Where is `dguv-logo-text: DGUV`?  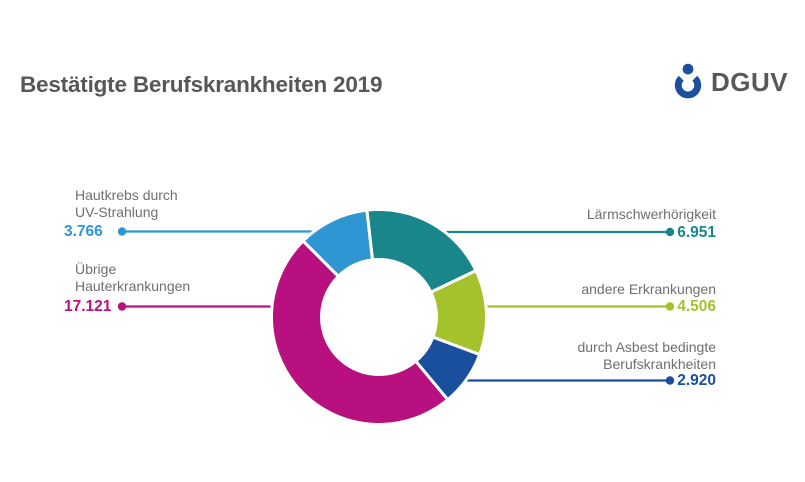 dguv-logo-text: DGUV is located at coordinates (750, 81).